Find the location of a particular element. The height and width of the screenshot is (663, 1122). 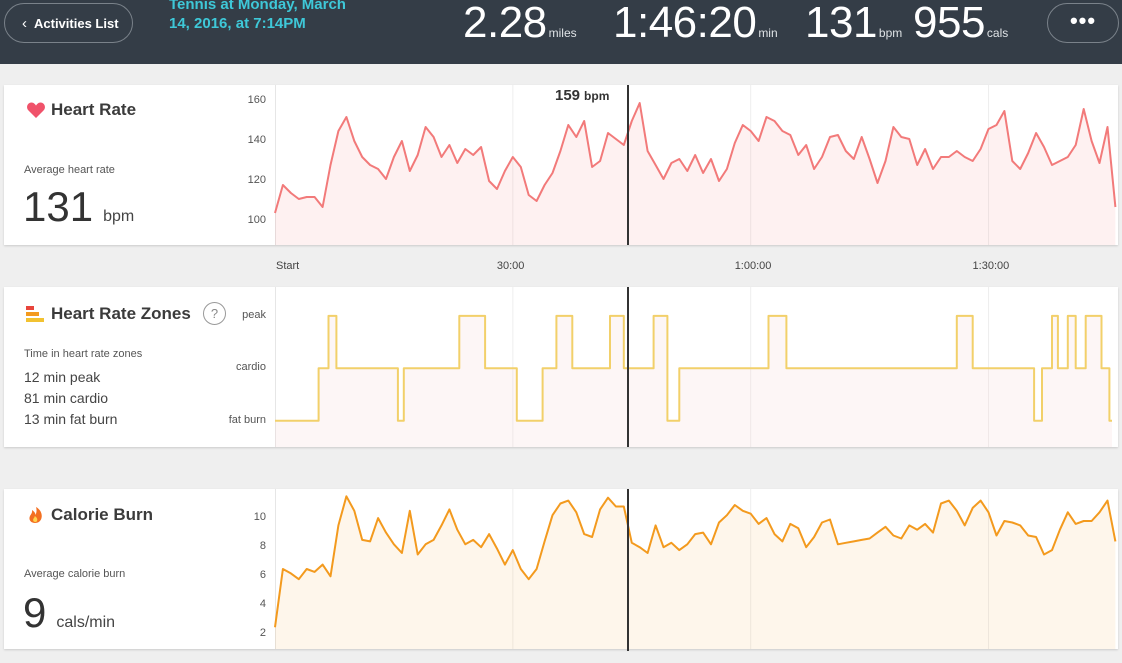

cursor-heart-rate-value: 159 is located at coordinates (568, 95).